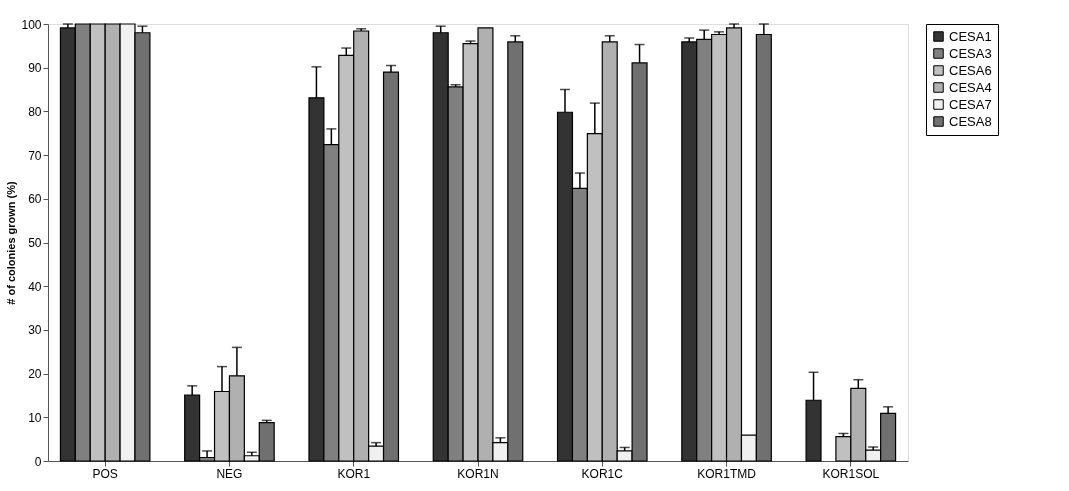 Image resolution: width=1069 pixels, height=491 pixels. I want to click on x-tick-label: KOR1N, so click(478, 473).